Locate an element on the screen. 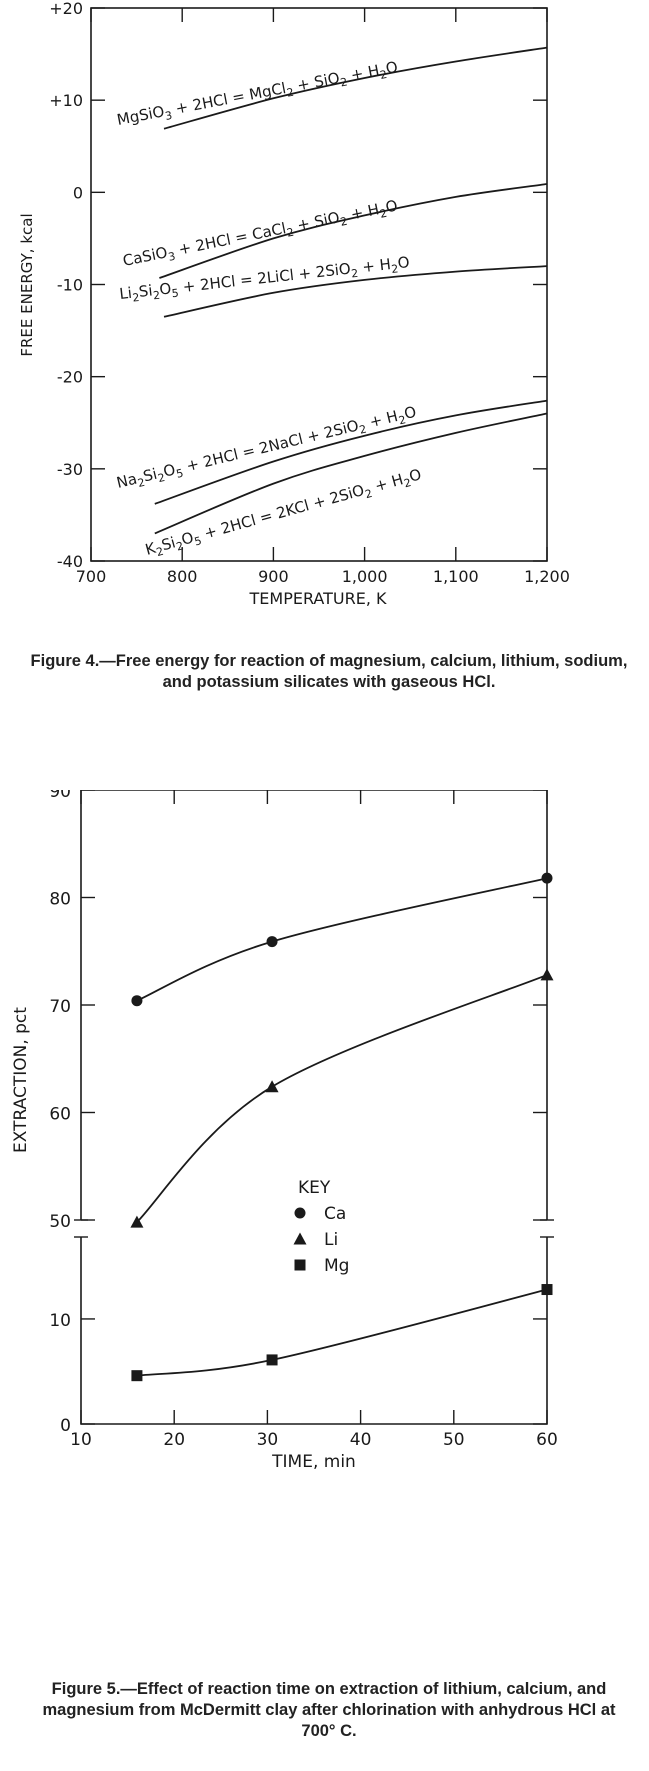 This screenshot has height=1771, width=649. y-tick-label: -20 is located at coordinates (70, 377).